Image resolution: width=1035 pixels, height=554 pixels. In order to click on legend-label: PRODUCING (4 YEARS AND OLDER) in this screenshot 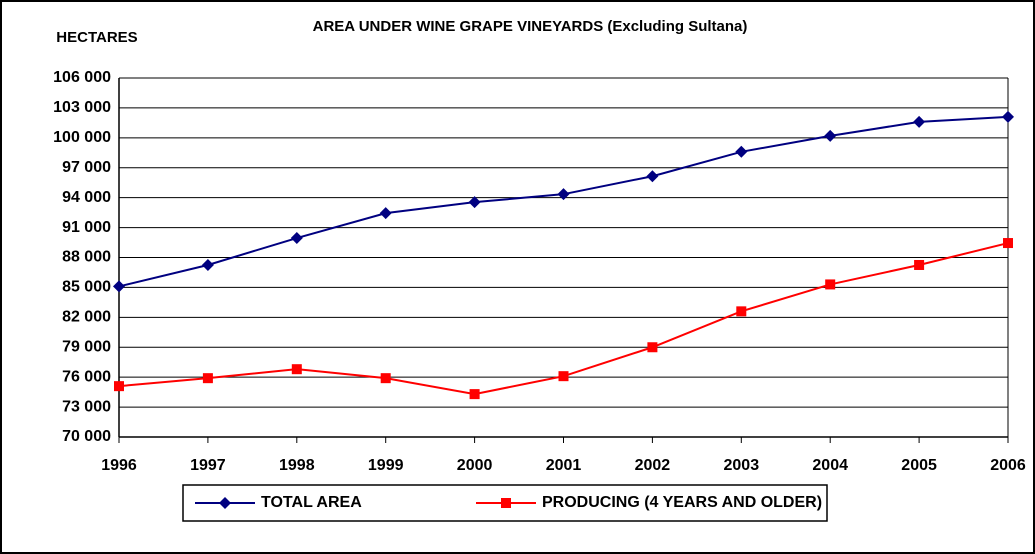, I will do `click(682, 502)`.